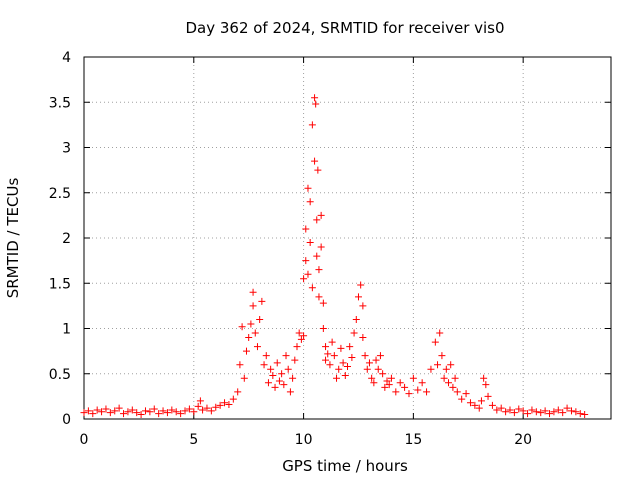 This screenshot has height=480, width=640. What do you see at coordinates (60, 284) in the screenshot?
I see `y-tick-label: 1.5` at bounding box center [60, 284].